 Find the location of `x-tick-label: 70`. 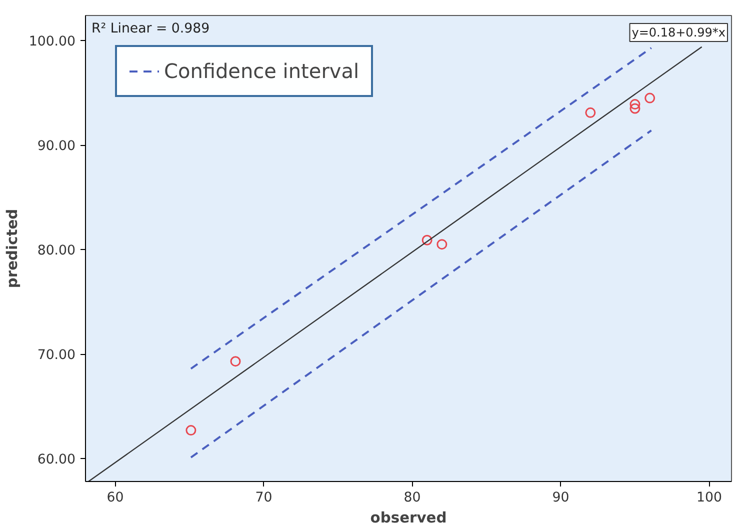

x-tick-label: 70 is located at coordinates (263, 498).